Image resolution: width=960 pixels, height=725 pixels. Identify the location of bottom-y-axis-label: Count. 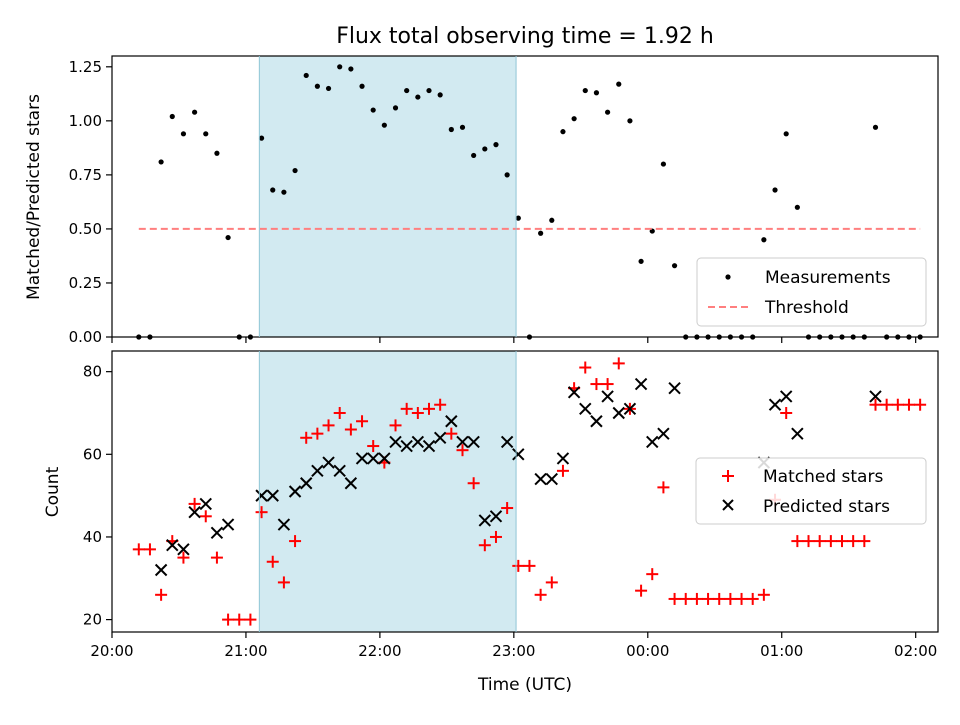
(53, 491).